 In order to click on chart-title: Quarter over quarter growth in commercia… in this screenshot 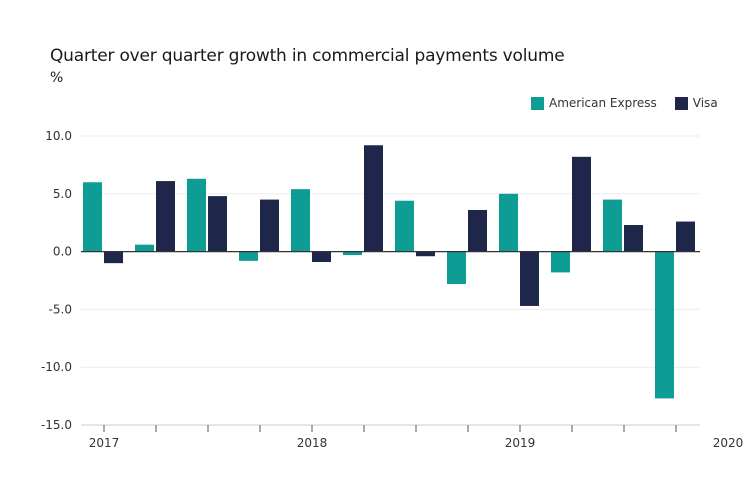, I will do `click(307, 56)`.